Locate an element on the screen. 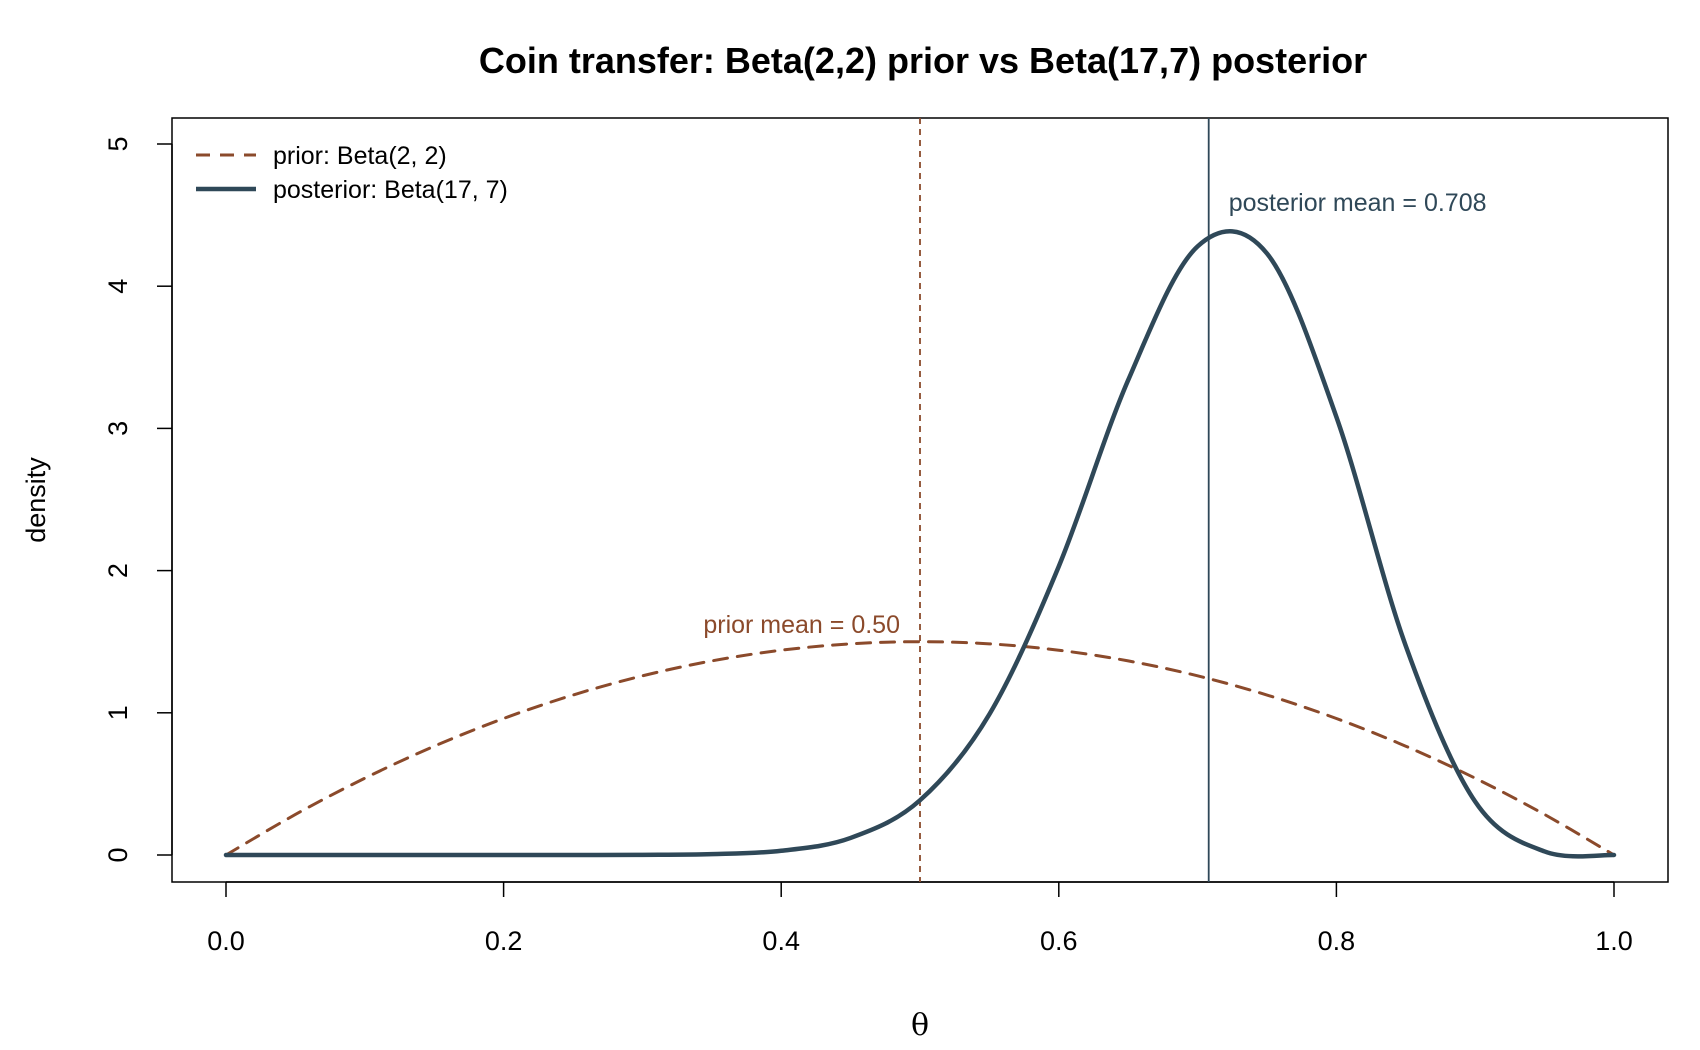  x-tick-label: 0.6 is located at coordinates (1059, 941).